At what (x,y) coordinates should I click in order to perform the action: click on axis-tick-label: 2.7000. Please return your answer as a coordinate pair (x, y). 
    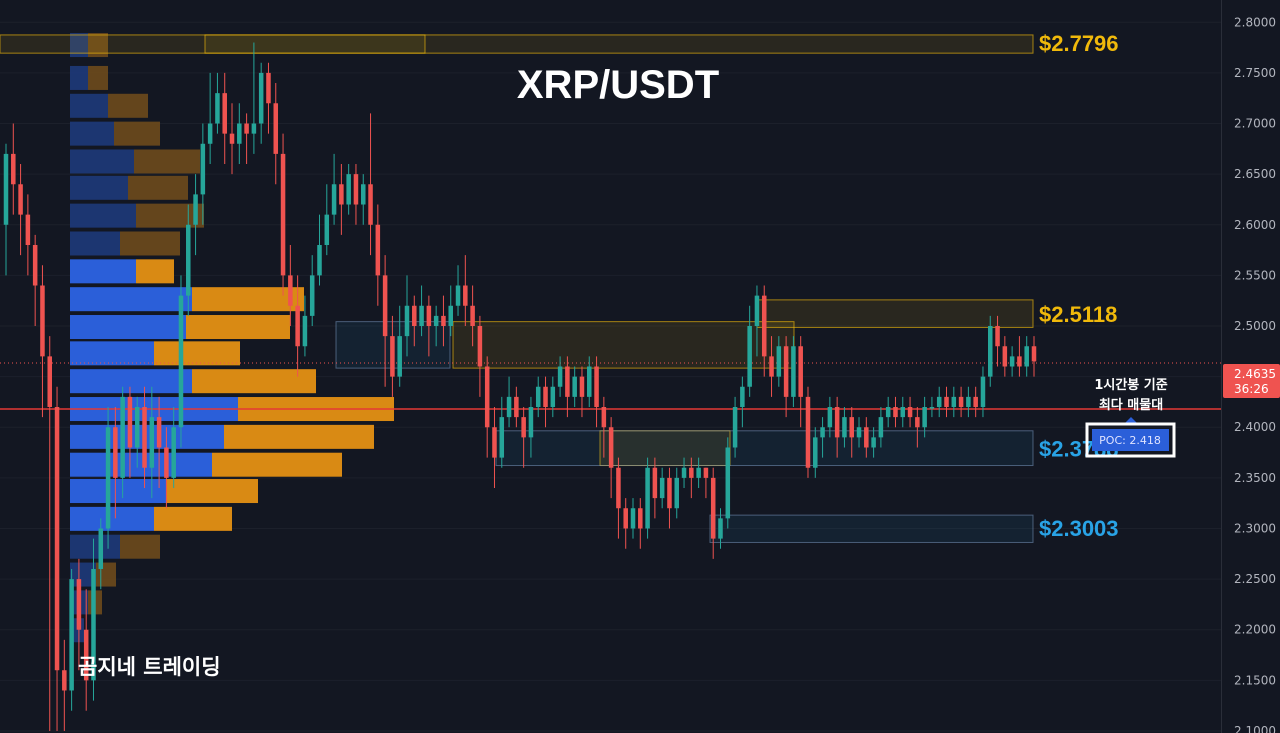
    Looking at the image, I should click on (1255, 124).